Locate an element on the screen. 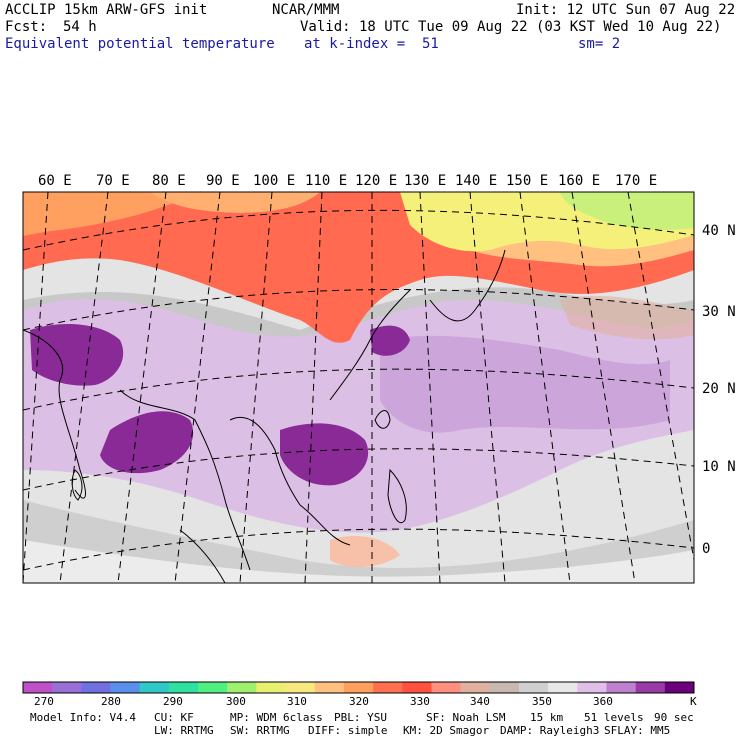  lat-label: 20 N is located at coordinates (719, 389).